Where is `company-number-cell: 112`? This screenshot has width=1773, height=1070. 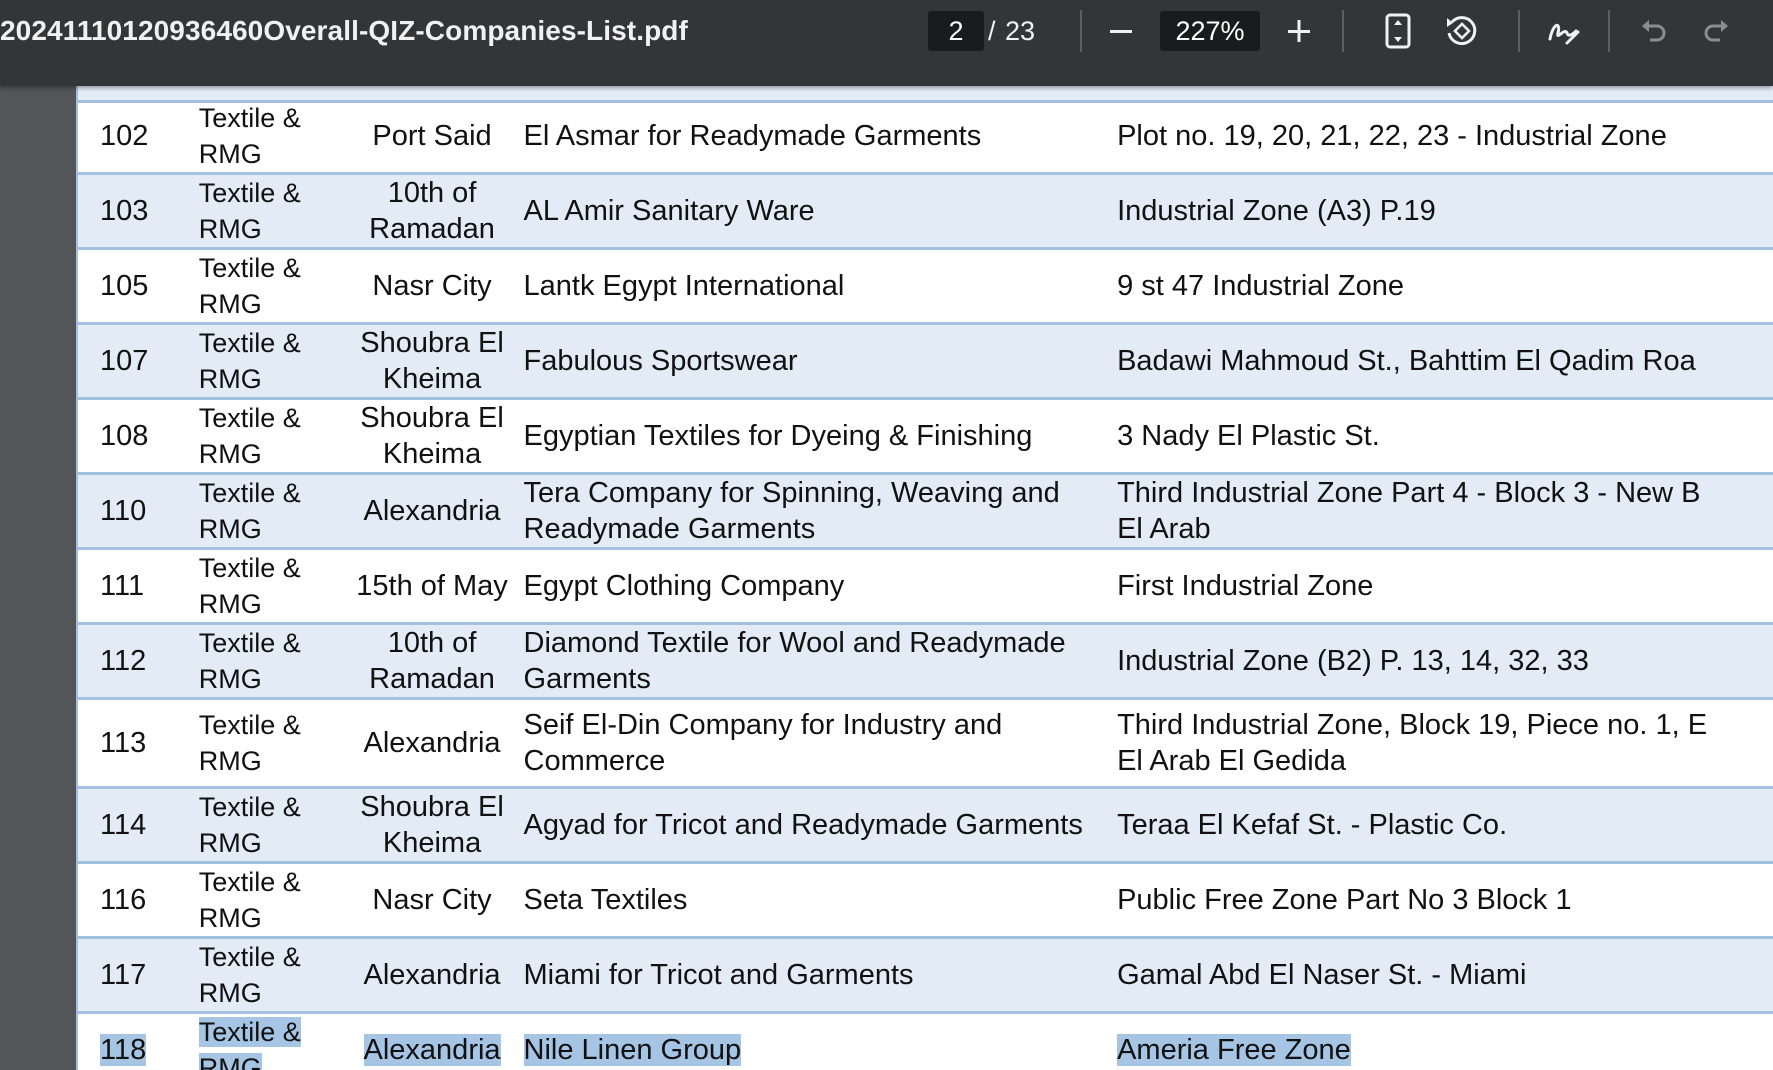
company-number-cell: 112 is located at coordinates (133, 661).